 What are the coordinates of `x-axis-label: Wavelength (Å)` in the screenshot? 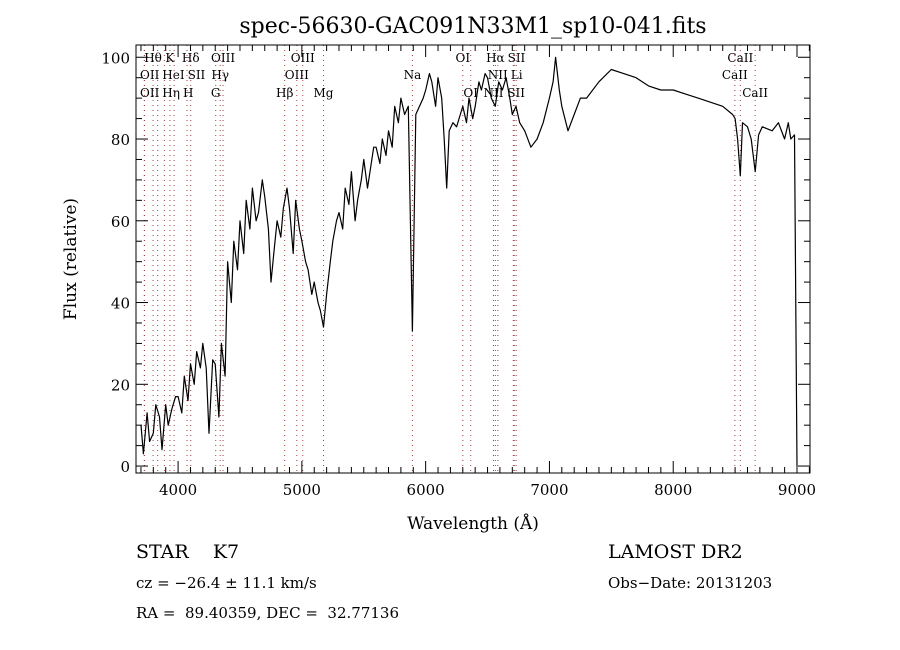 It's located at (473, 523).